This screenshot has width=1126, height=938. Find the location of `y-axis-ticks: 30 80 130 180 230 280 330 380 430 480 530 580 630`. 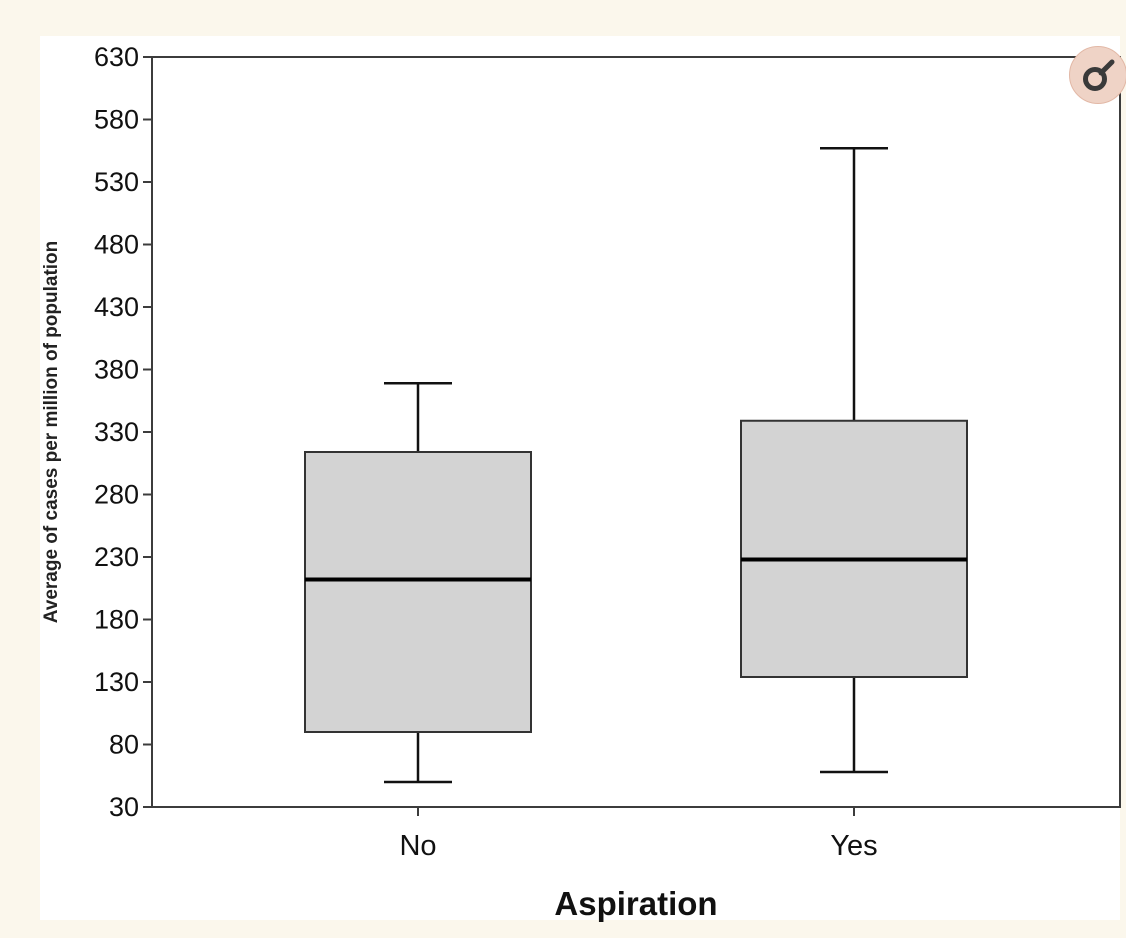

y-axis-ticks: 30 80 130 180 230 280 330 380 430 480 530 580 630 is located at coordinates (123, 432).